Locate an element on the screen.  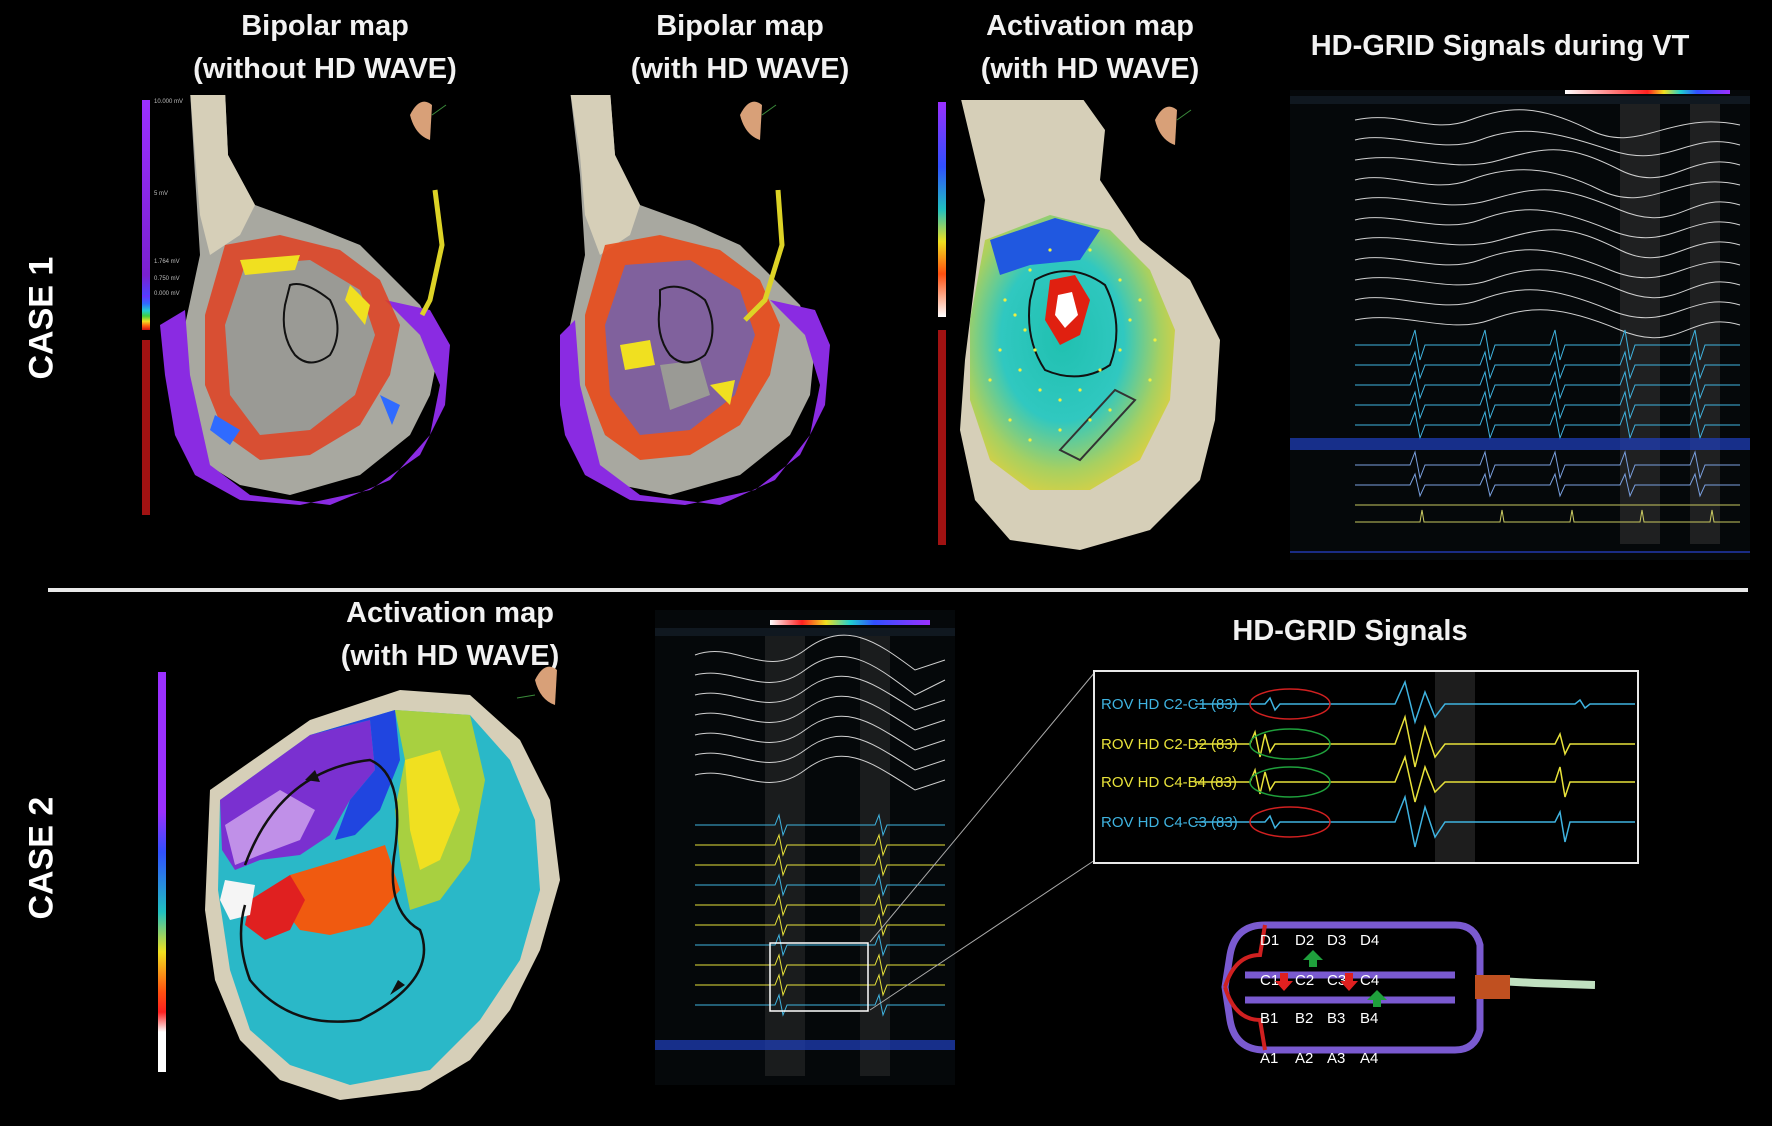
electrode-a4: A4 is located at coordinates (1369, 1058).